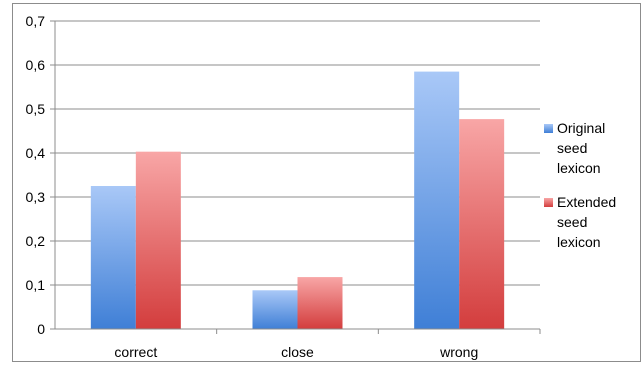 This screenshot has width=643, height=365. I want to click on bar-correct-extended, so click(158, 240).